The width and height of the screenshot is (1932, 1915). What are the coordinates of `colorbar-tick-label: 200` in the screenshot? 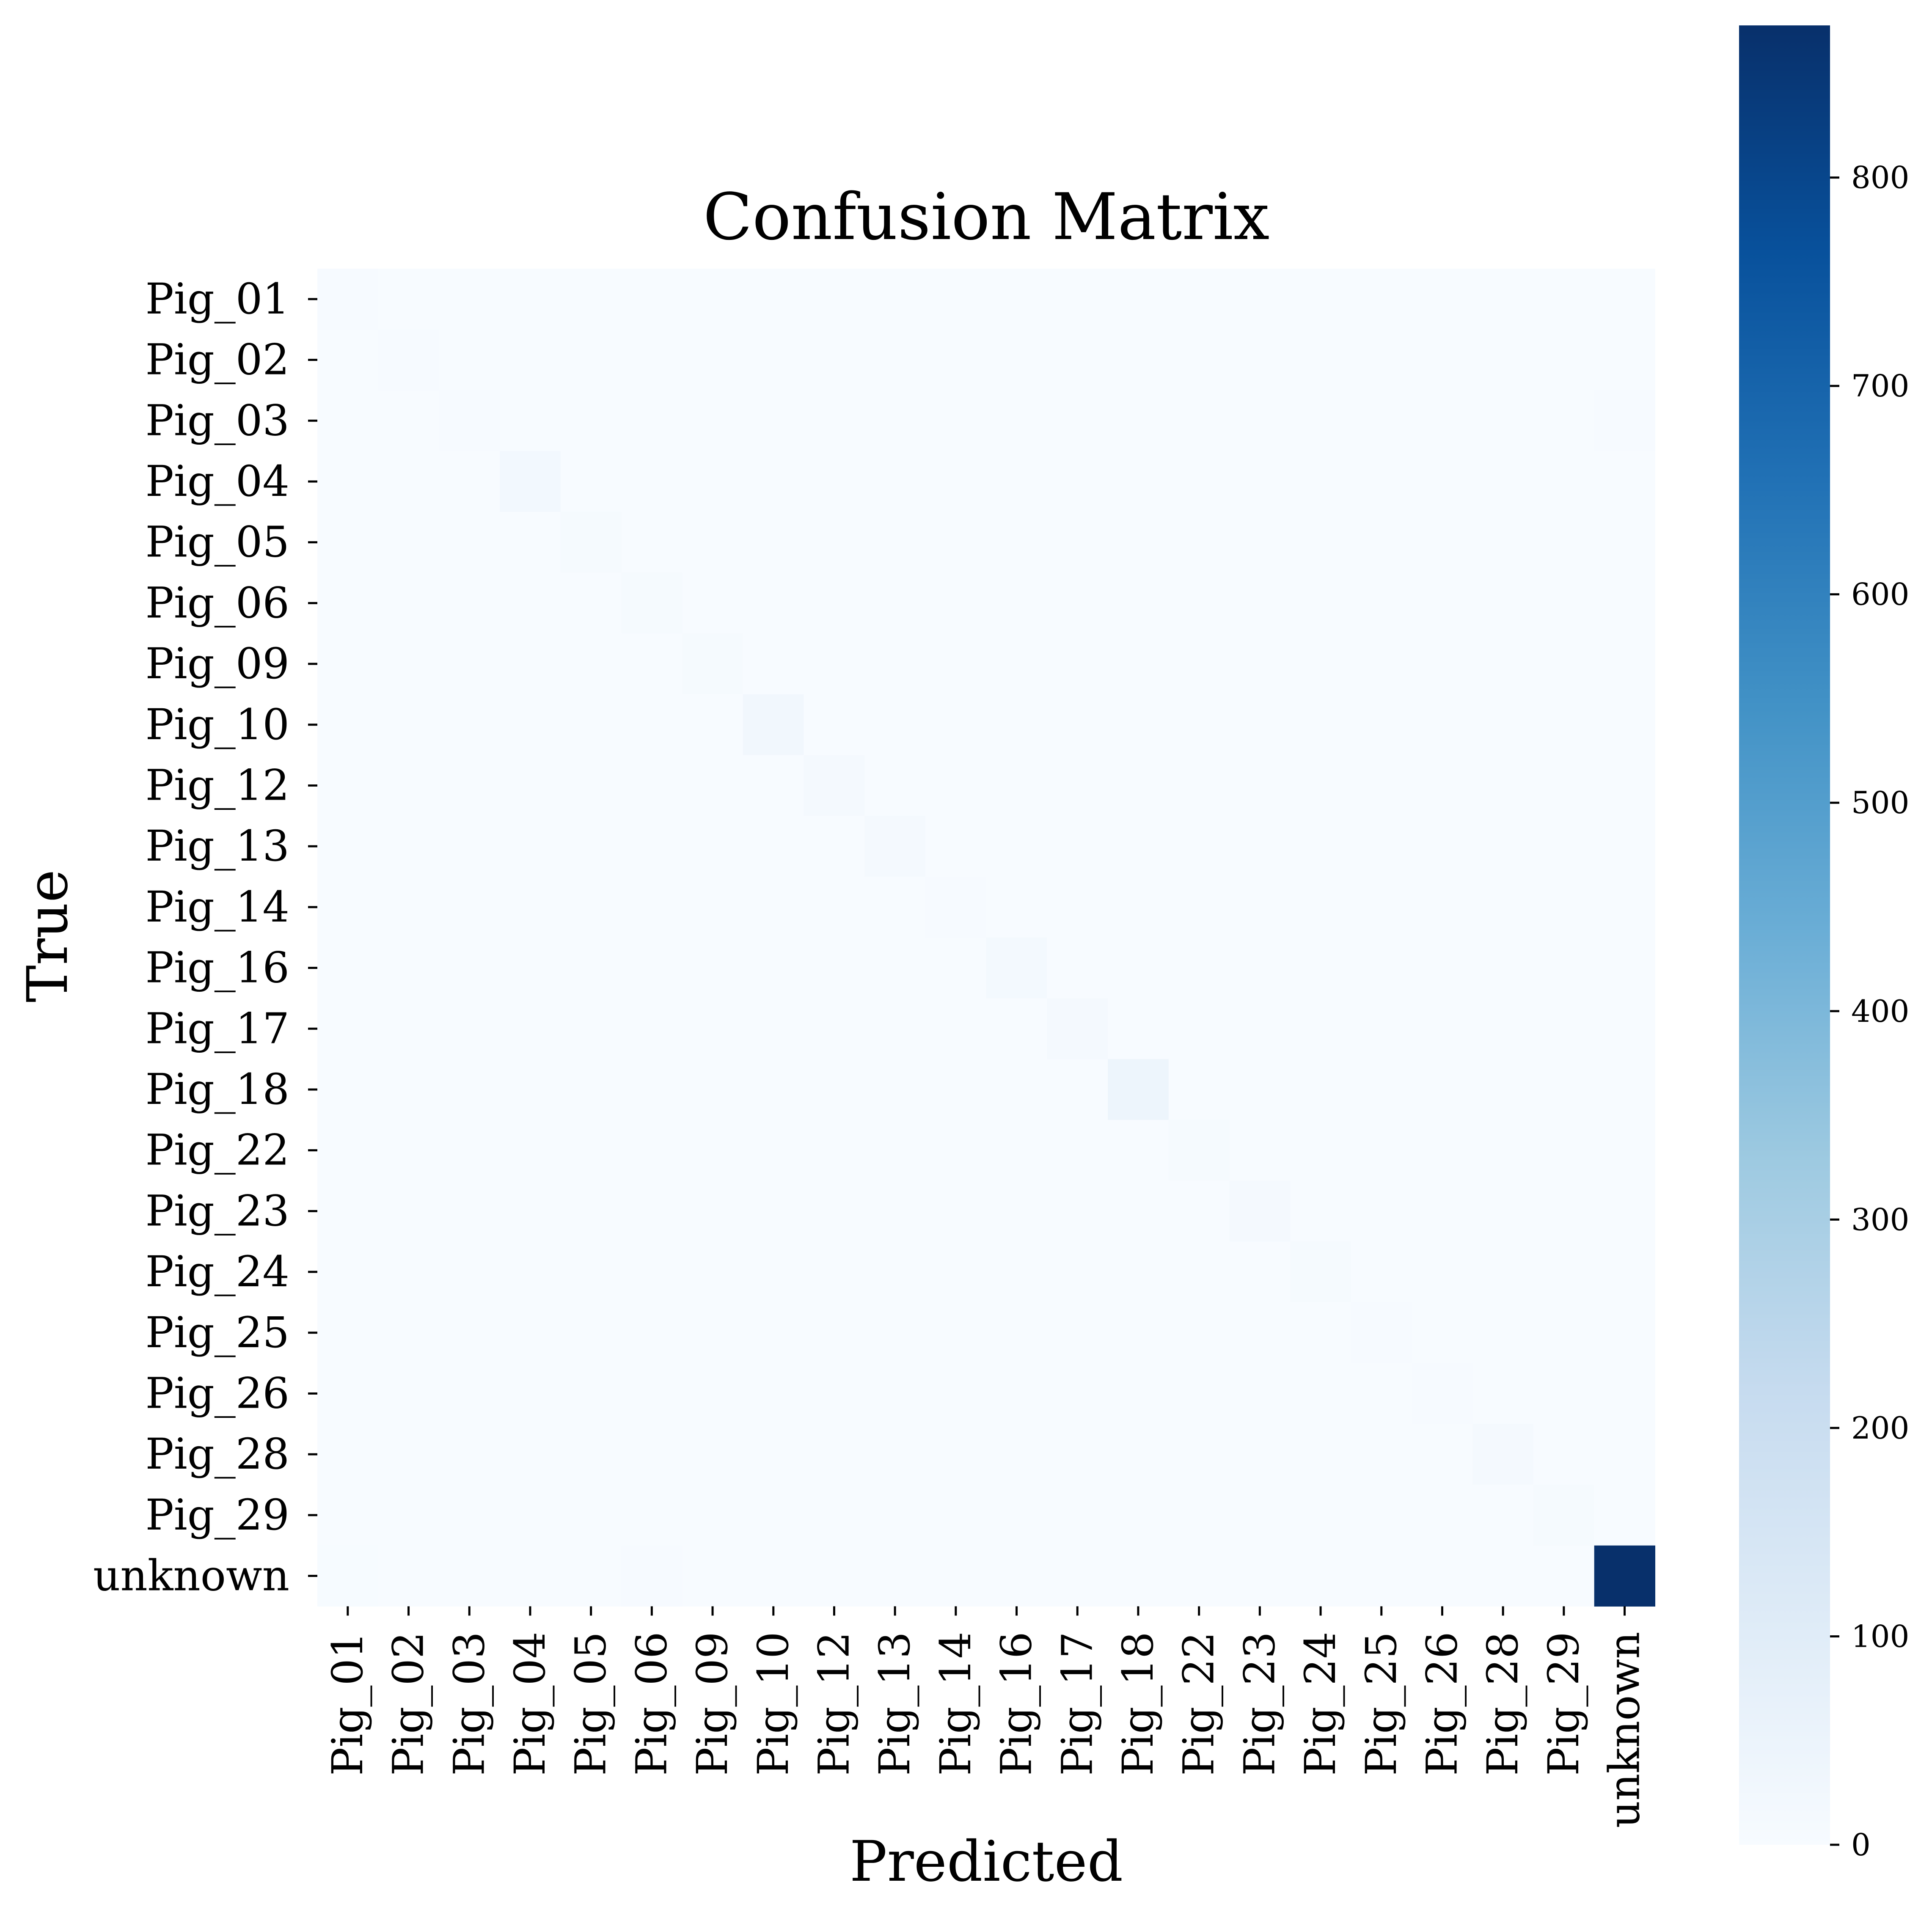 It's located at (1880, 1428).